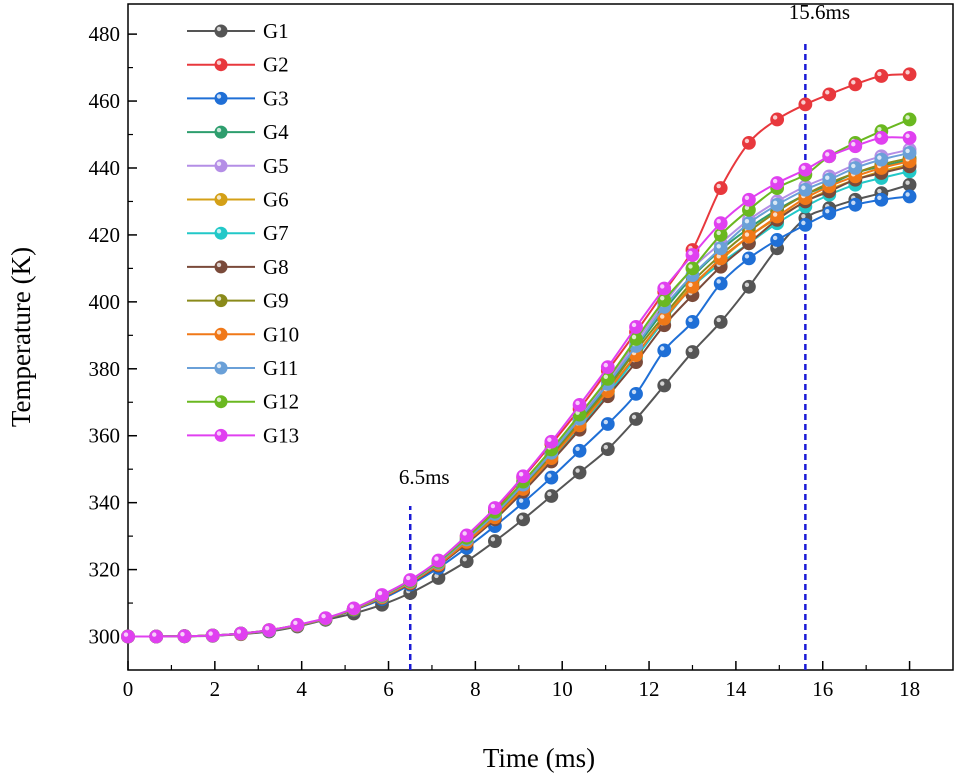 The image size is (957, 779). Describe the element at coordinates (238, 65) in the screenshot. I see `legend-item-g2: G2` at that location.